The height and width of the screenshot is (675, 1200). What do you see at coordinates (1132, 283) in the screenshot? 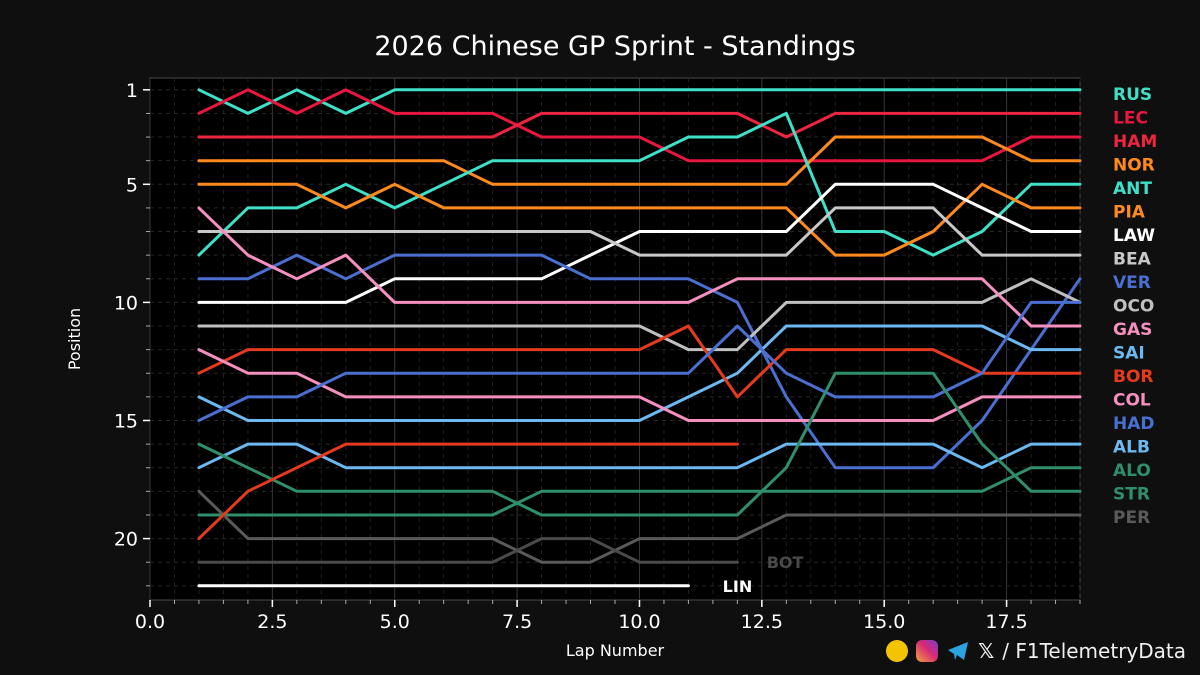
I see `legend-item-ver: VER` at bounding box center [1132, 283].